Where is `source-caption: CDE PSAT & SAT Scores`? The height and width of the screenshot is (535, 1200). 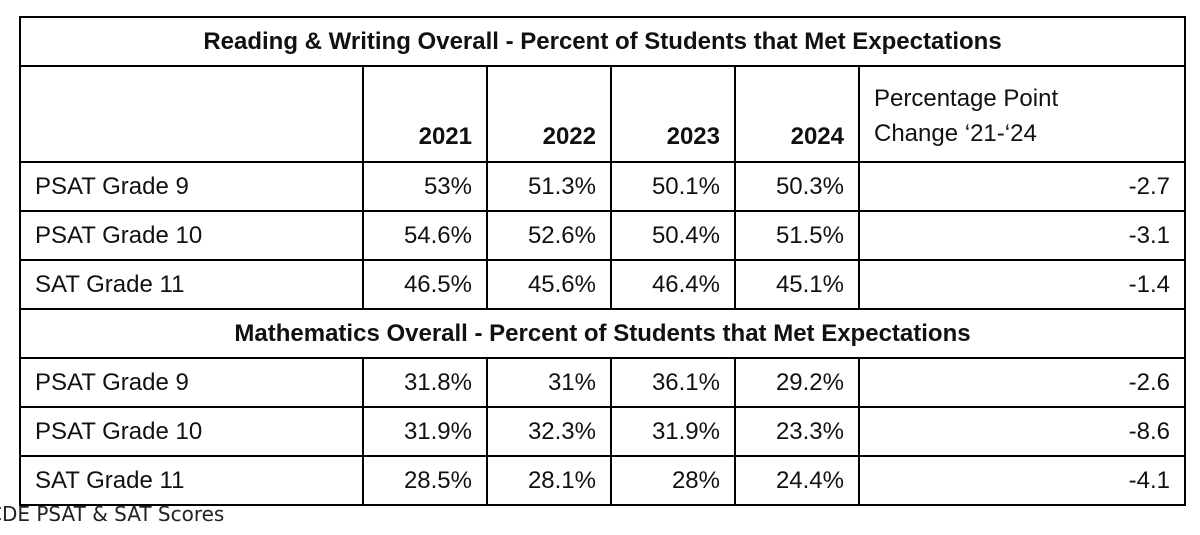
source-caption: CDE PSAT & SAT Scores is located at coordinates (112, 514).